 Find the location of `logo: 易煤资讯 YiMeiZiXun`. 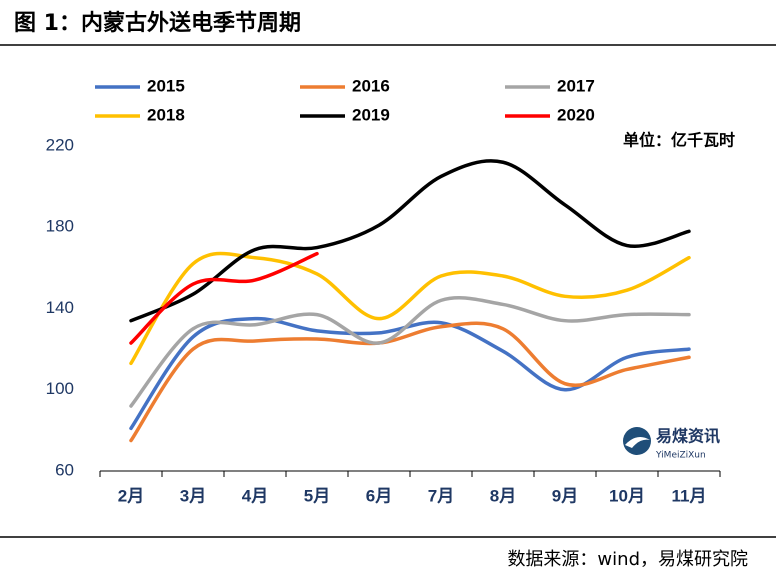

logo: 易煤资讯 YiMeiZiXun is located at coordinates (671, 444).